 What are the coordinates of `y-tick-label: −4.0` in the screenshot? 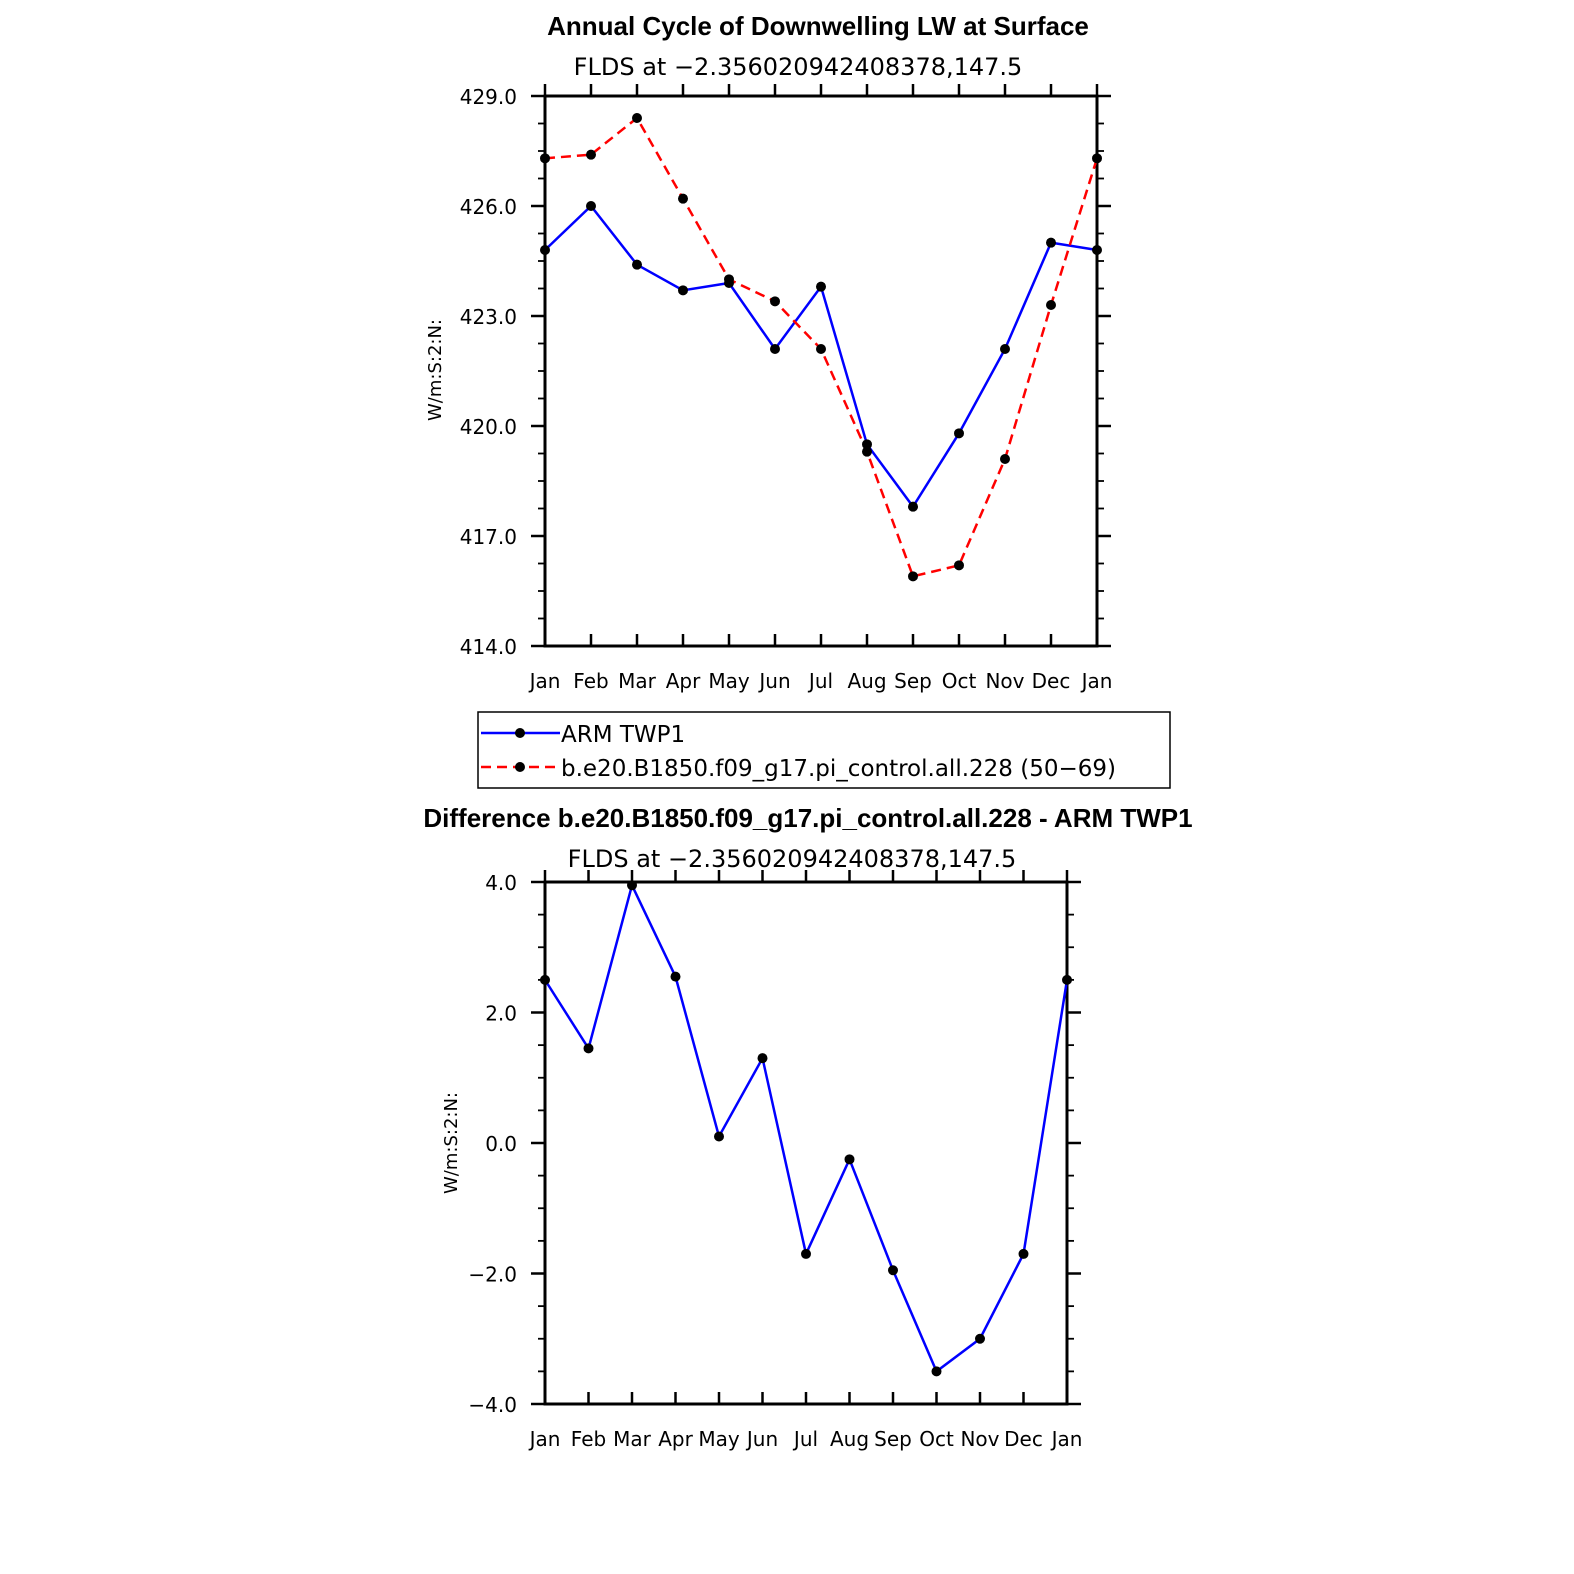 It's located at (492, 1405).